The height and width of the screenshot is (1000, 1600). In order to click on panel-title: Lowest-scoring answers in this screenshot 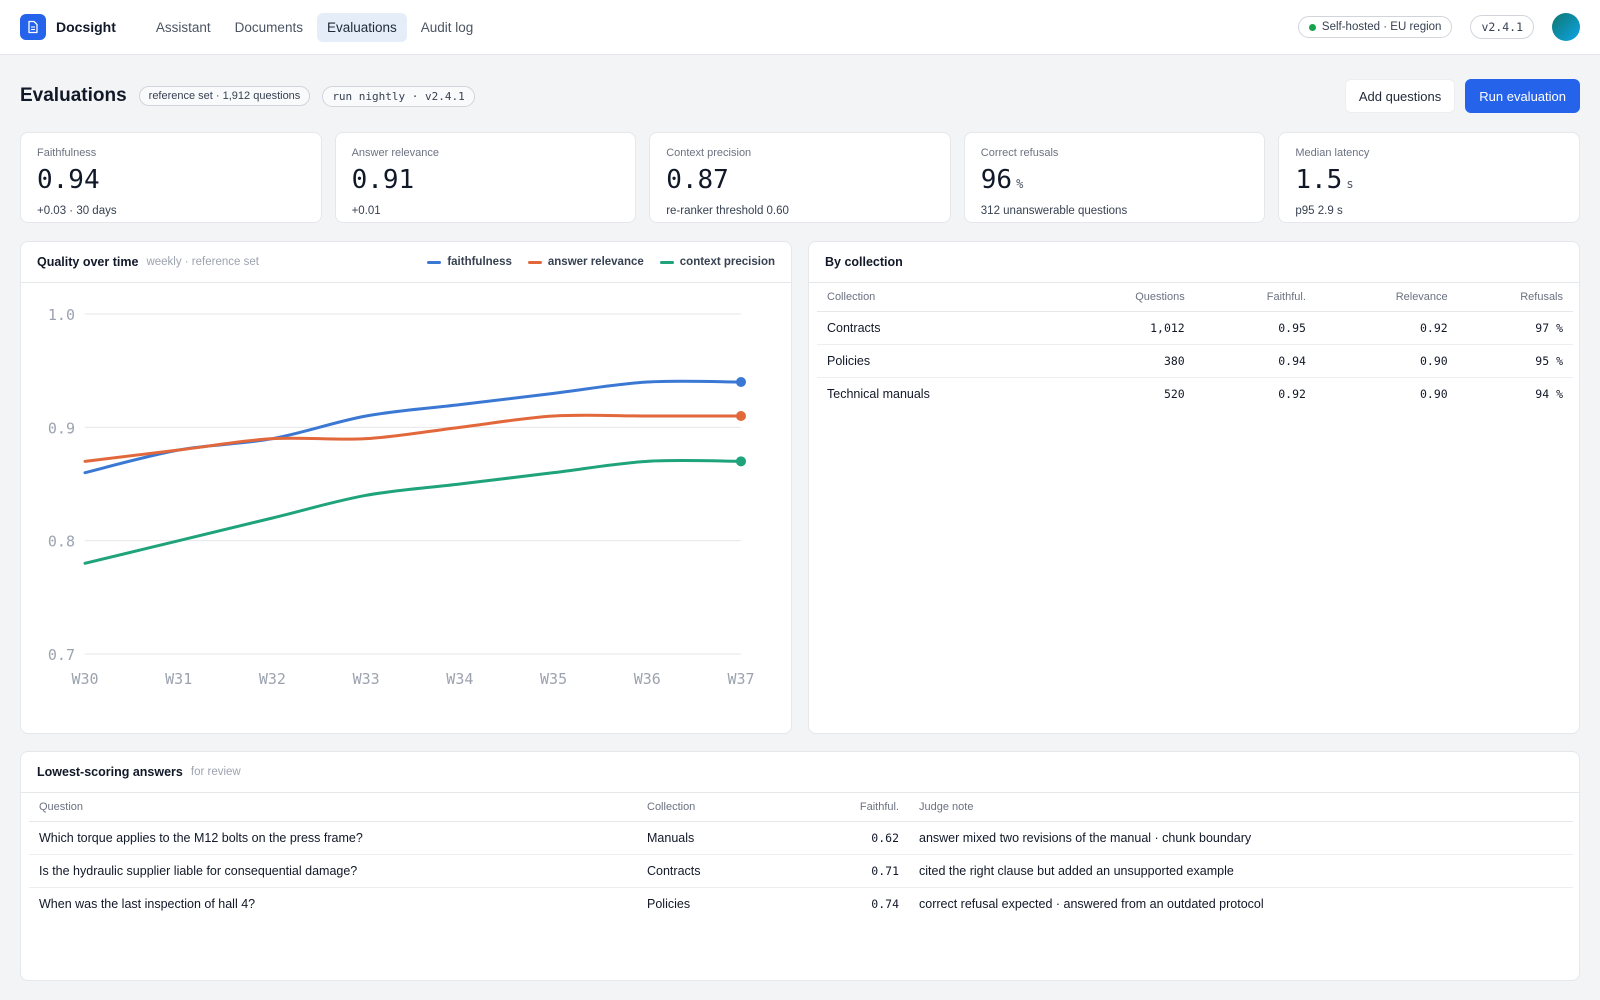, I will do `click(110, 772)`.